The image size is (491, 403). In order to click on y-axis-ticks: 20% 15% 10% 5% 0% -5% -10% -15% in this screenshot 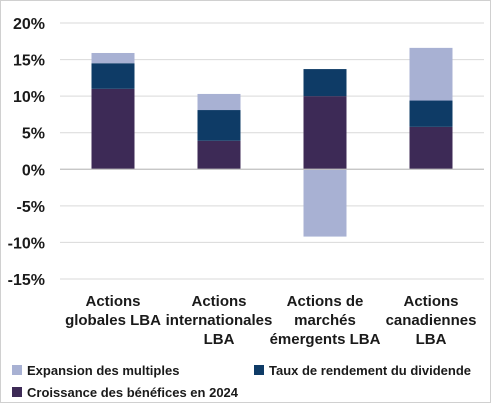, I will do `click(26, 152)`.